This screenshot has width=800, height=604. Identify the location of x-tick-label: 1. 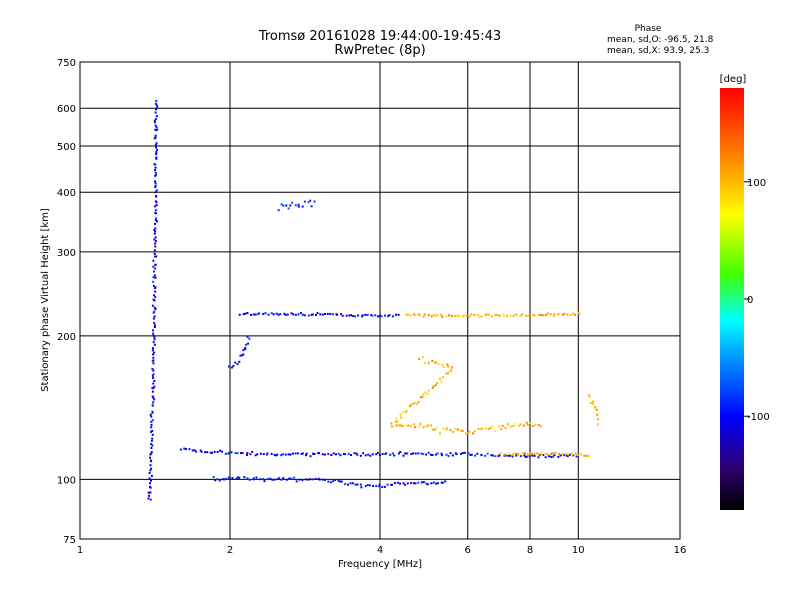
(80, 550).